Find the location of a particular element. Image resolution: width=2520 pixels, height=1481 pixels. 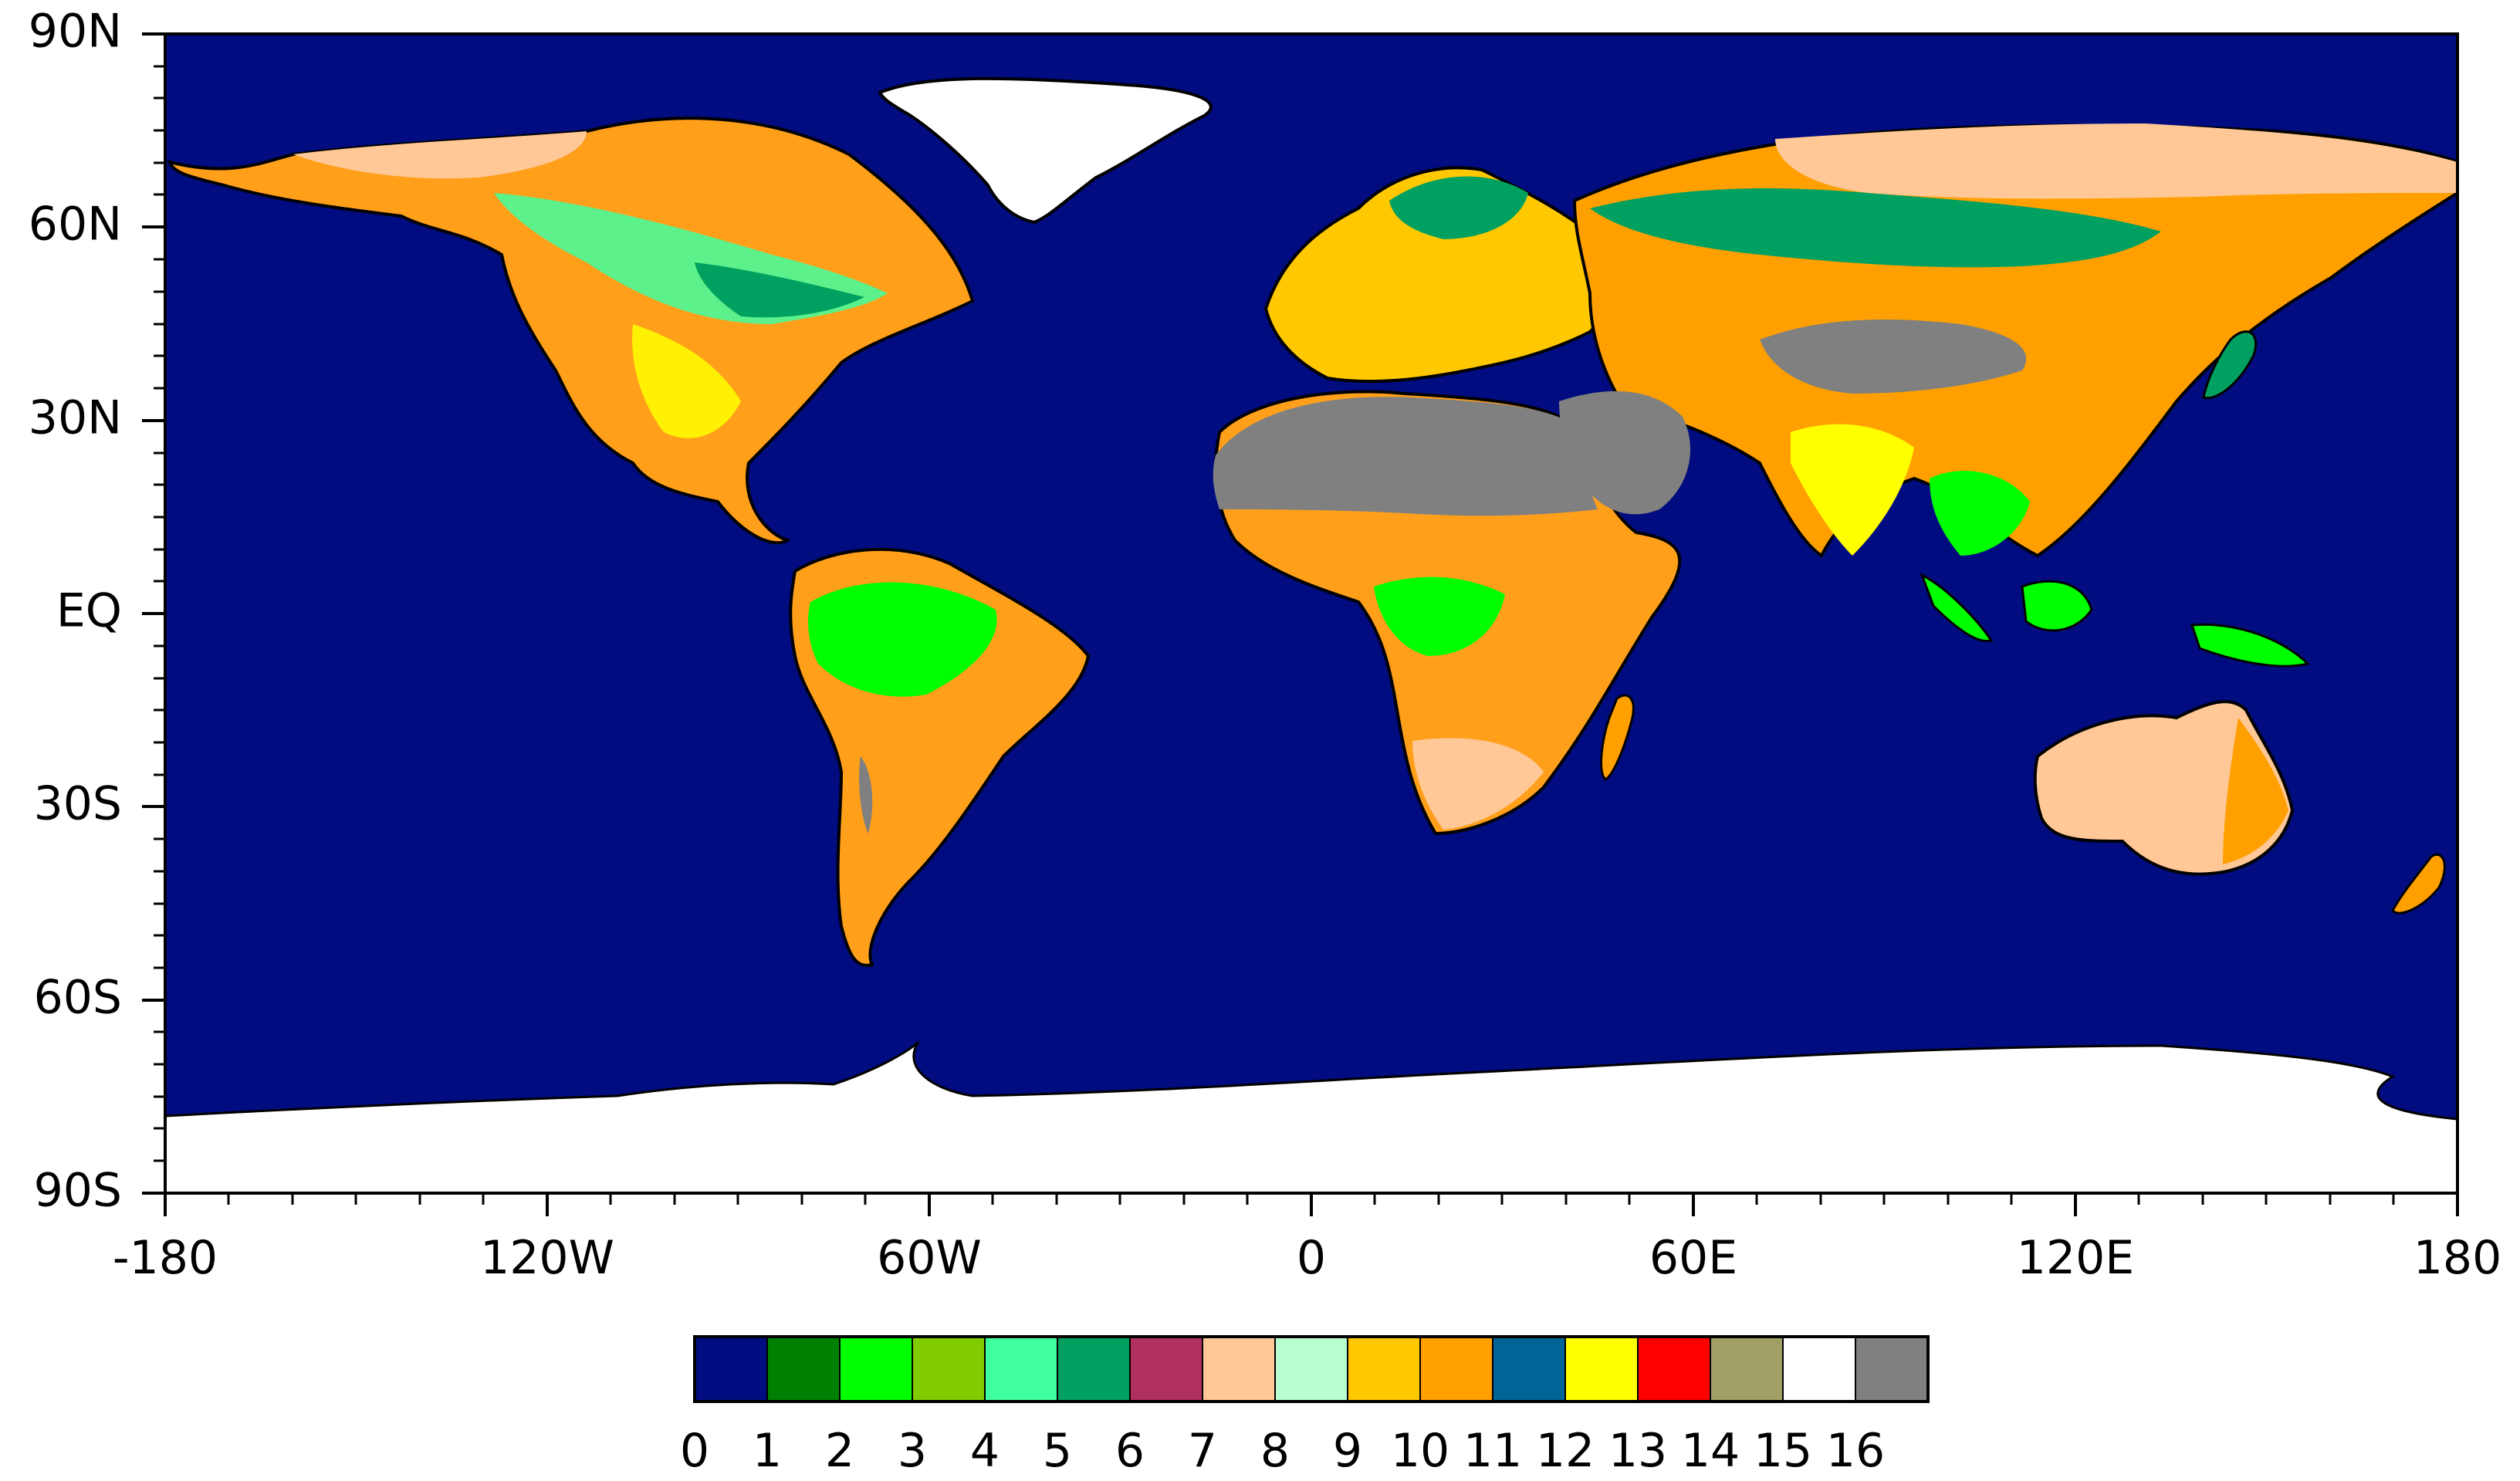

siberia-forest is located at coordinates (1875, 228).